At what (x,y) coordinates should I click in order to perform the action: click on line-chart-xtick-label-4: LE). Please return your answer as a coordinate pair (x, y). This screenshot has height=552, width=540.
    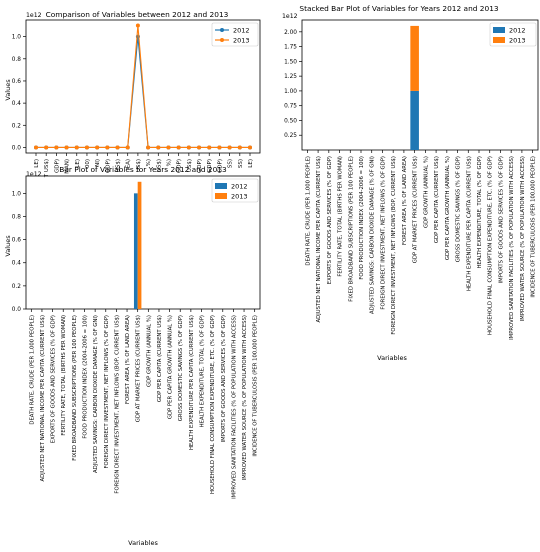
    Looking at the image, I should click on (78, 163).